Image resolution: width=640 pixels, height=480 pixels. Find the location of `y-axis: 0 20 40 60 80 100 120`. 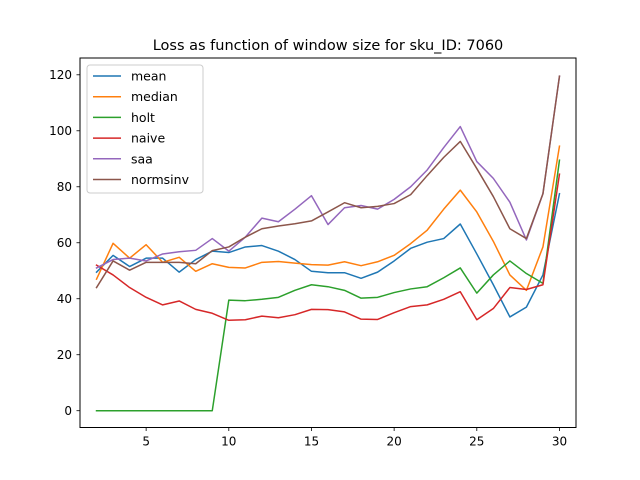

y-axis: 0 20 40 60 80 100 120 is located at coordinates (64, 243).